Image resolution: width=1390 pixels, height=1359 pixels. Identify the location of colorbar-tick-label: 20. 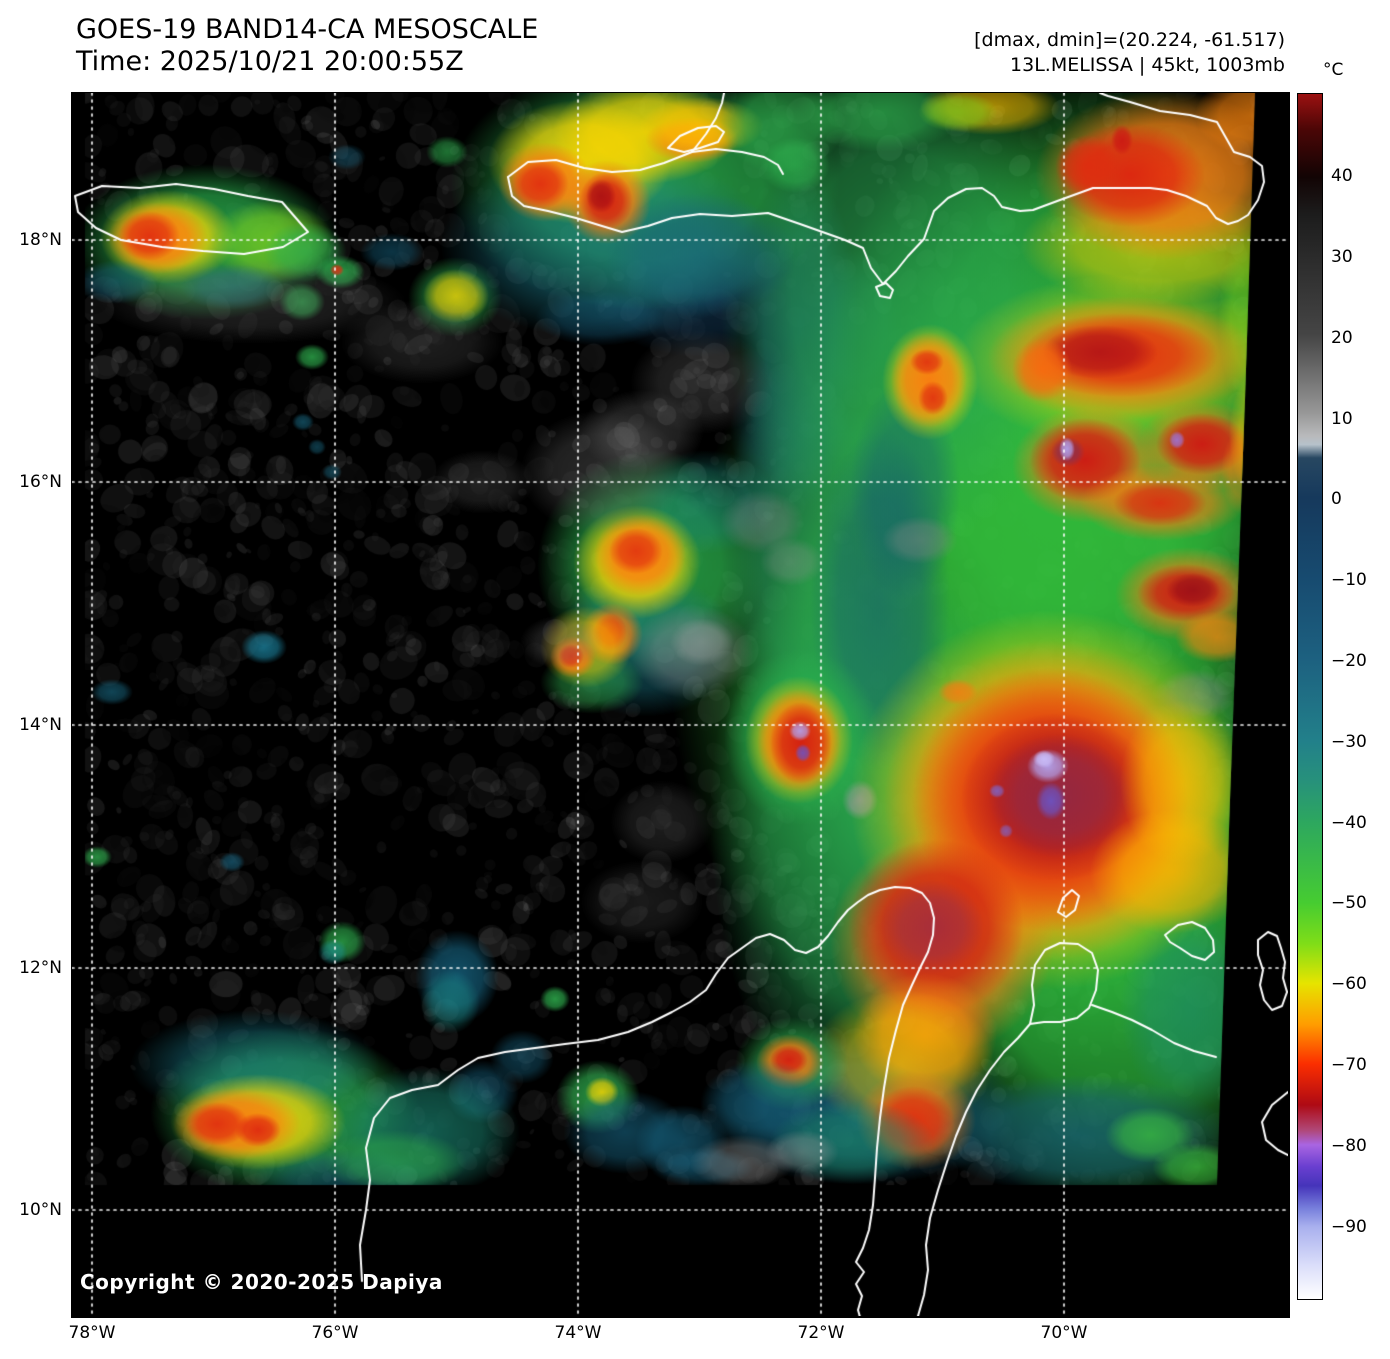
(1342, 338).